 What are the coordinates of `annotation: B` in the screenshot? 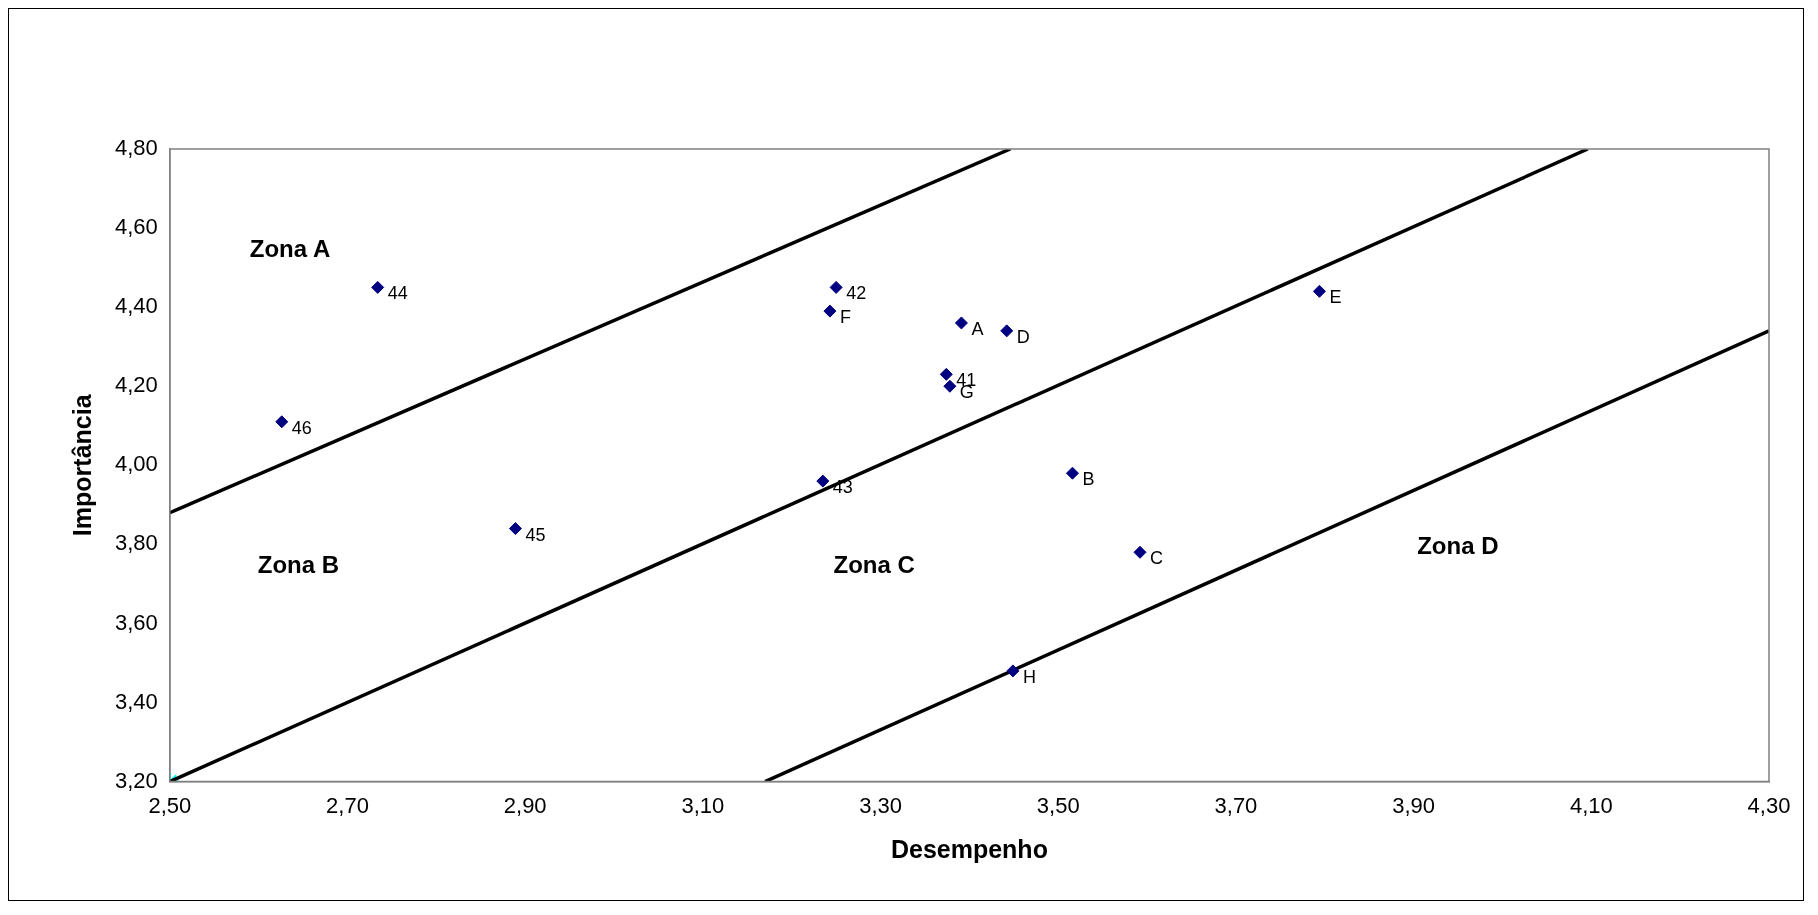 It's located at (1088, 479).